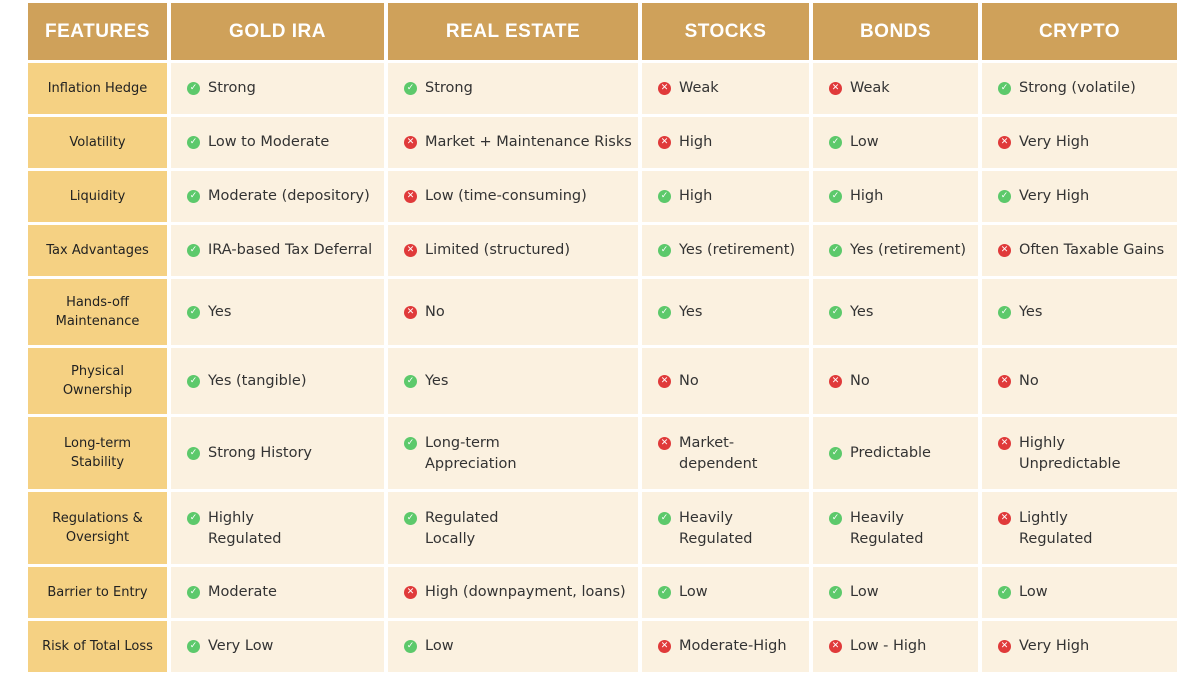  I want to click on cell-text: Regulated Locally, so click(462, 528).